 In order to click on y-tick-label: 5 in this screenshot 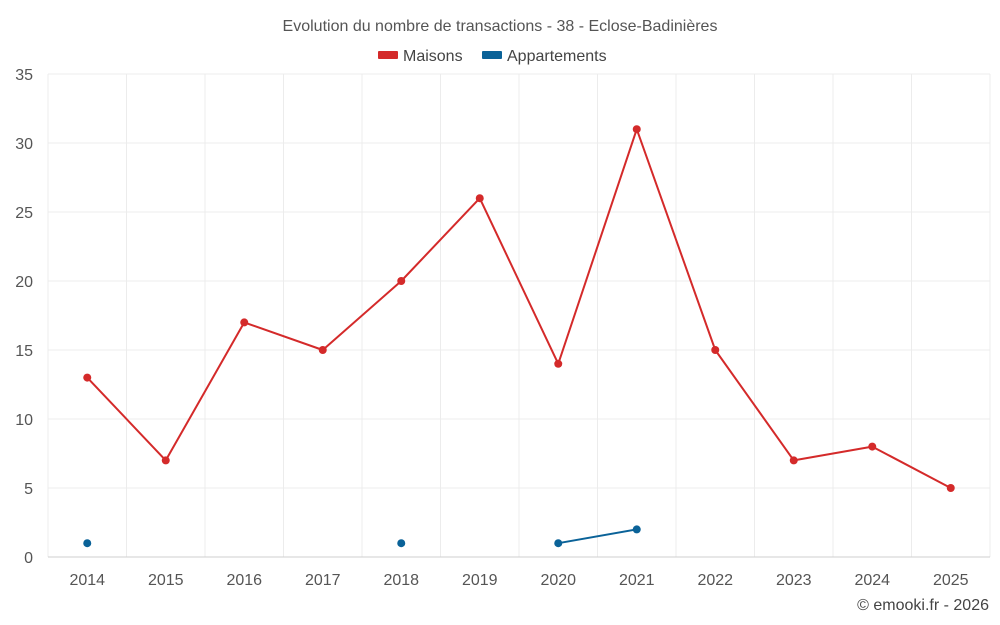, I will do `click(28, 489)`.